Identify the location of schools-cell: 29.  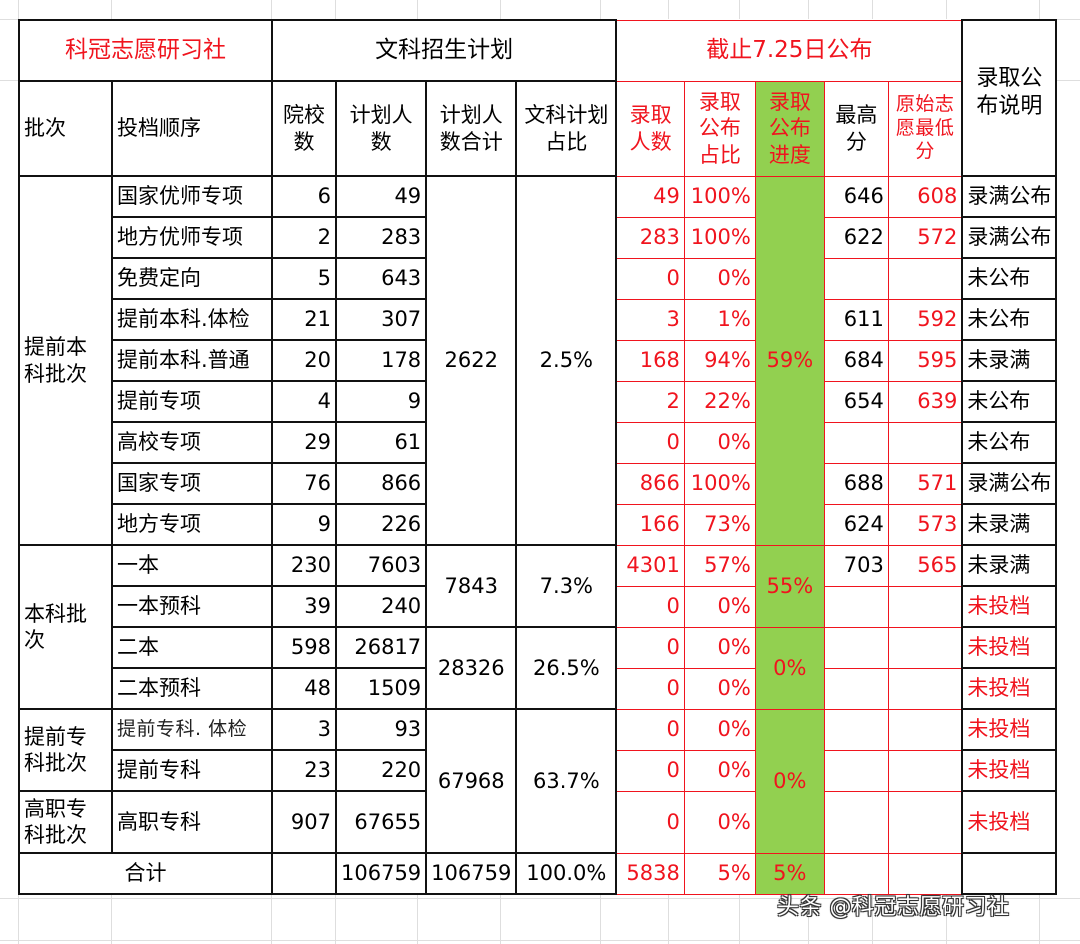
(304, 442).